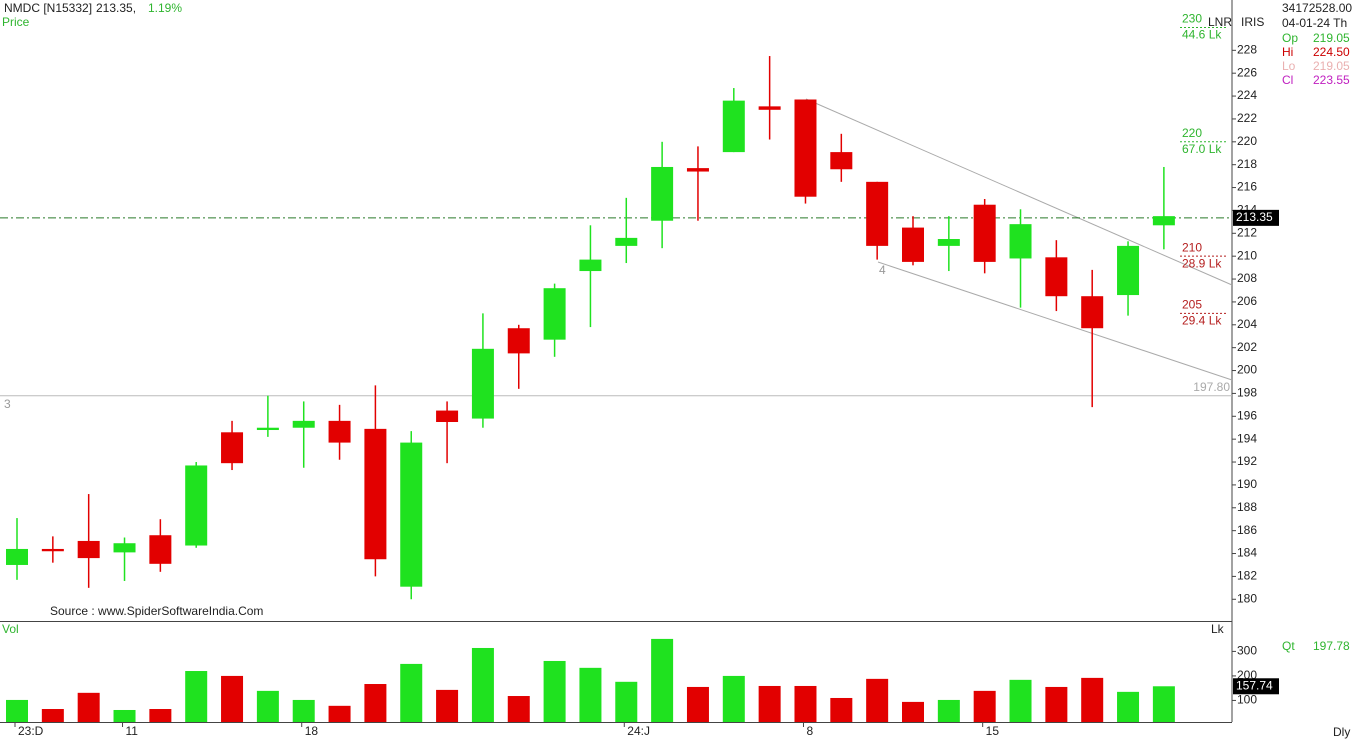 The width and height of the screenshot is (1352, 740). Describe the element at coordinates (1192, 133) in the screenshot. I see `level-price: 220` at that location.